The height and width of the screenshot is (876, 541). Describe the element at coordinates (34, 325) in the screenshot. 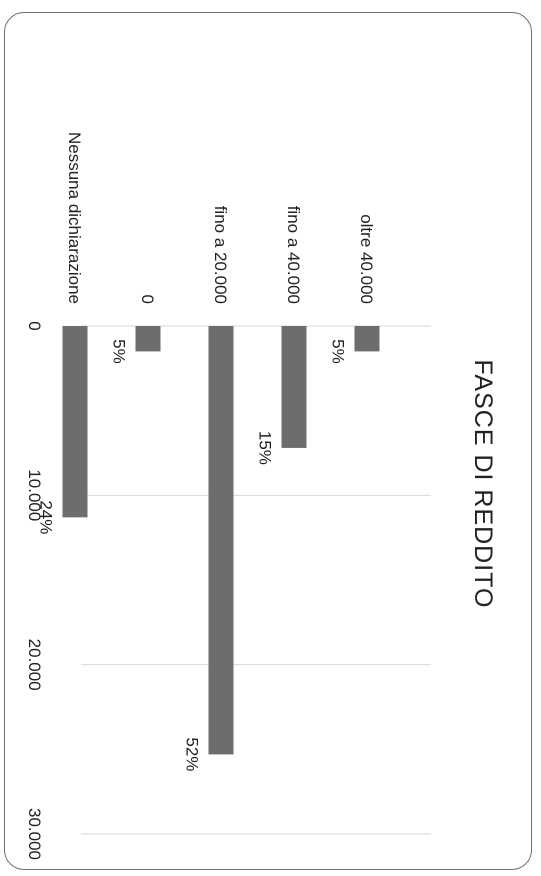

I see `x-tick-label: 0` at that location.